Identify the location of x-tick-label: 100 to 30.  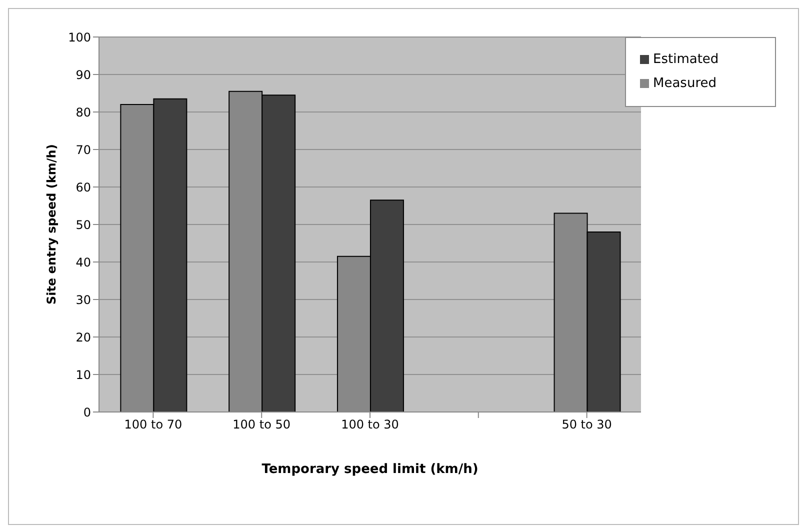
(370, 425).